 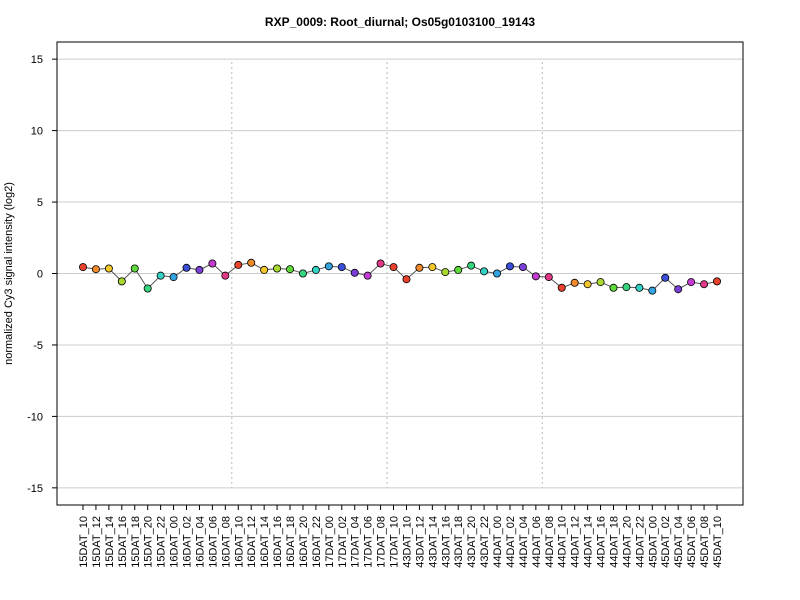 I want to click on series-point-layer, so click(x=400, y=276).